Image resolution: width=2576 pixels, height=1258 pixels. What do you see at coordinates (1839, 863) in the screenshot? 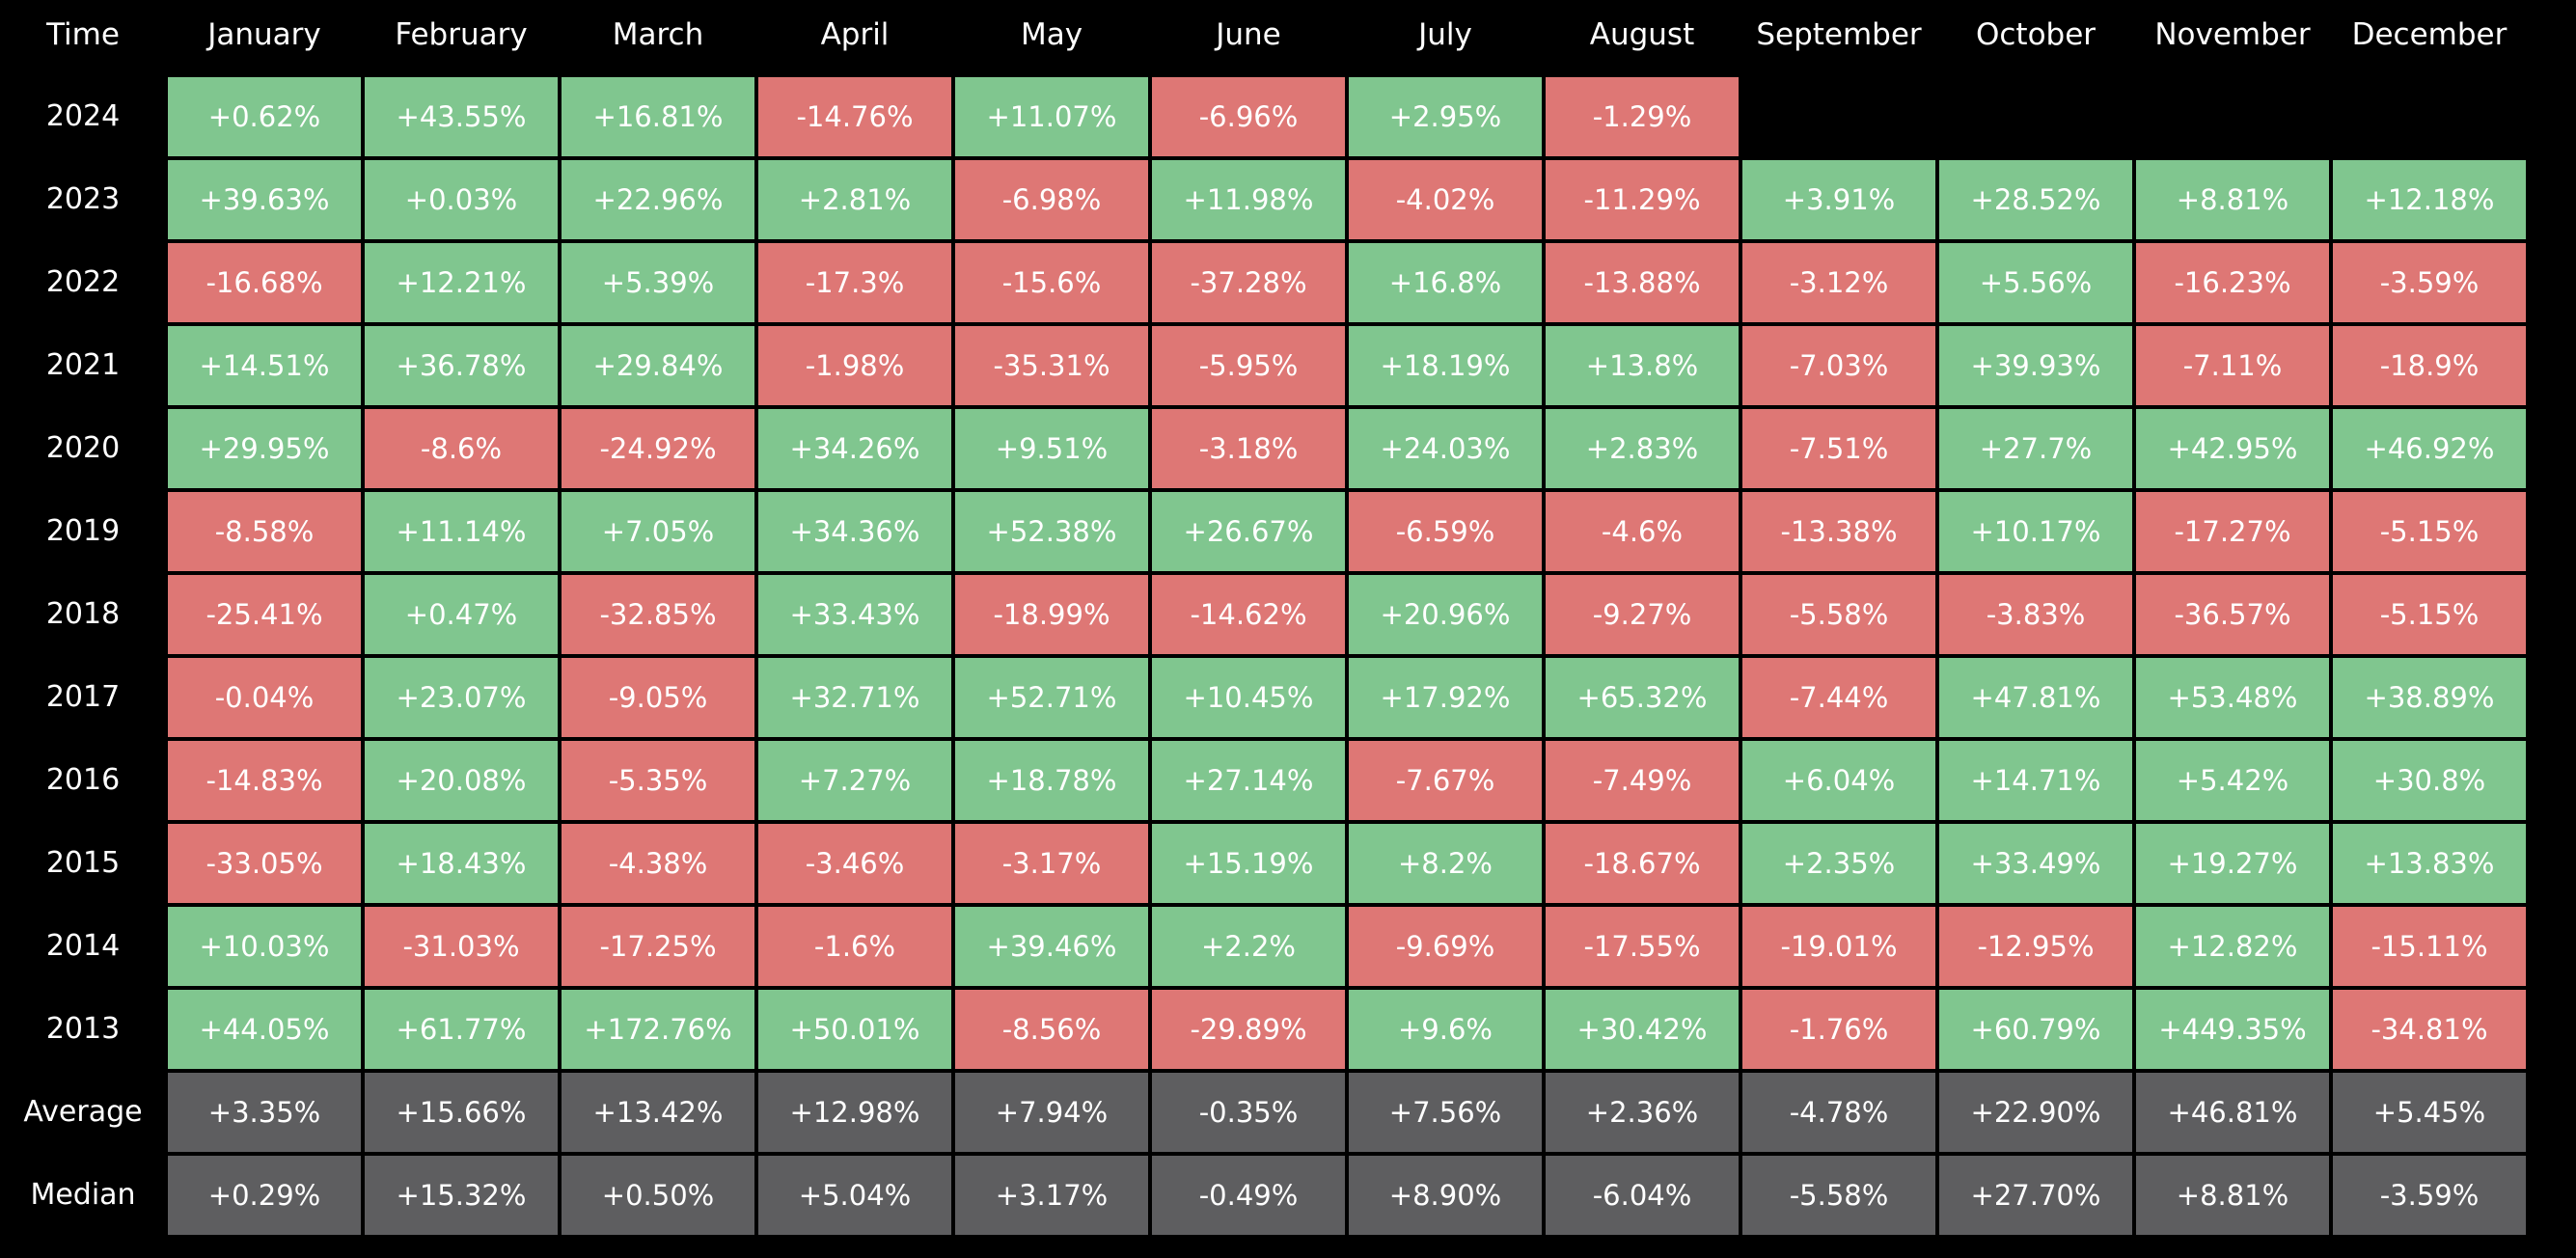
I see `heatmap-cell-2015-september: +2.35%` at bounding box center [1839, 863].